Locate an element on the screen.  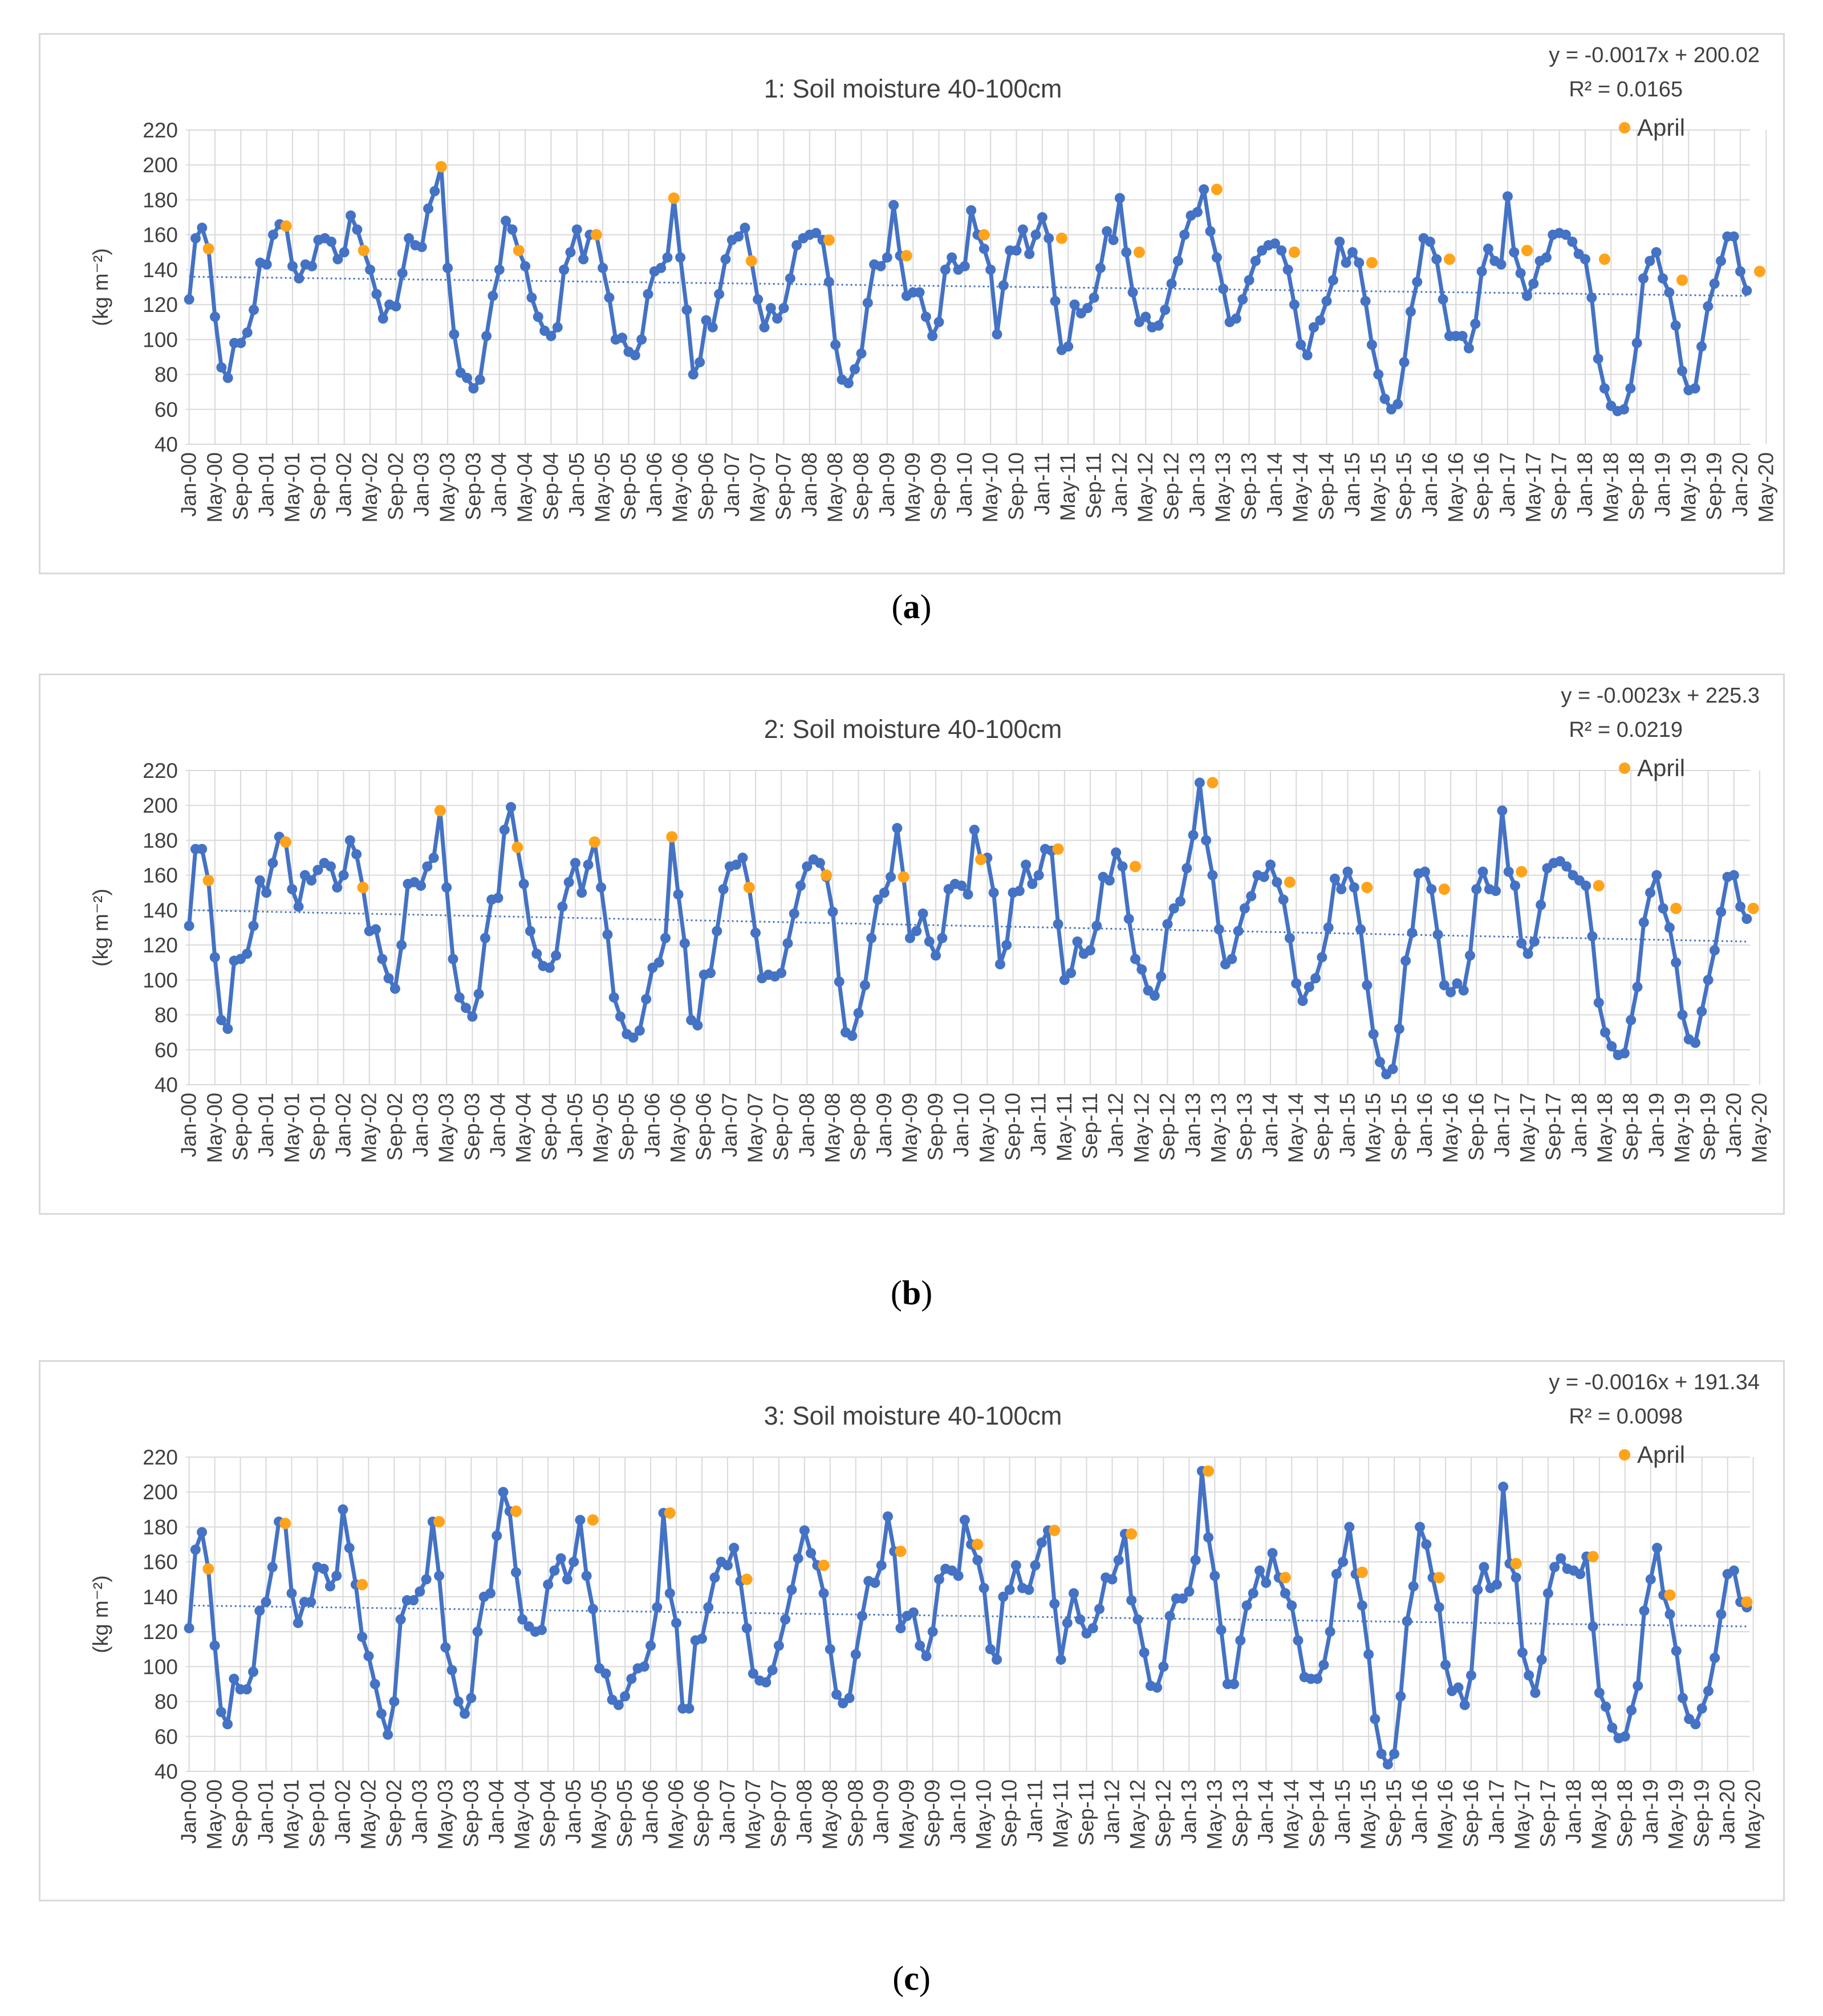
x-tick-label: Jan-15 is located at coordinates (1342, 1811).